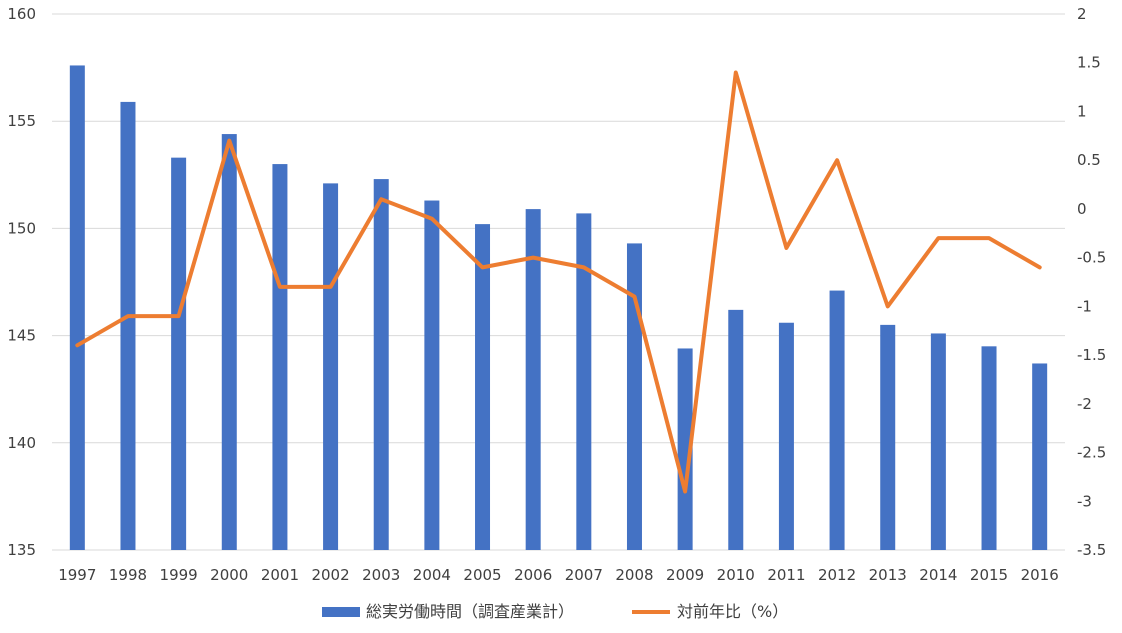  What do you see at coordinates (21, 336) in the screenshot?
I see `left-tick-label: 145` at bounding box center [21, 336].